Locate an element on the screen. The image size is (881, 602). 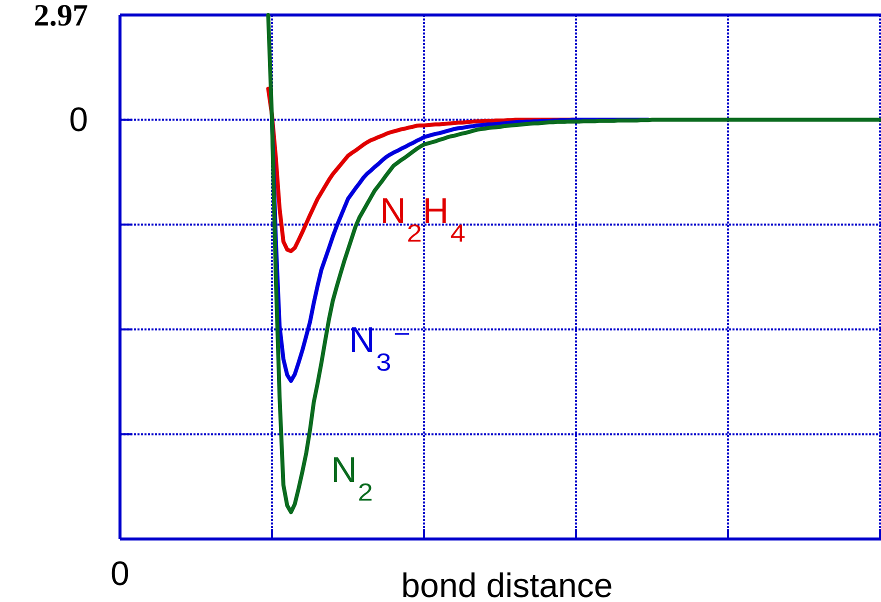
text: 0 is located at coordinates (120, 574).